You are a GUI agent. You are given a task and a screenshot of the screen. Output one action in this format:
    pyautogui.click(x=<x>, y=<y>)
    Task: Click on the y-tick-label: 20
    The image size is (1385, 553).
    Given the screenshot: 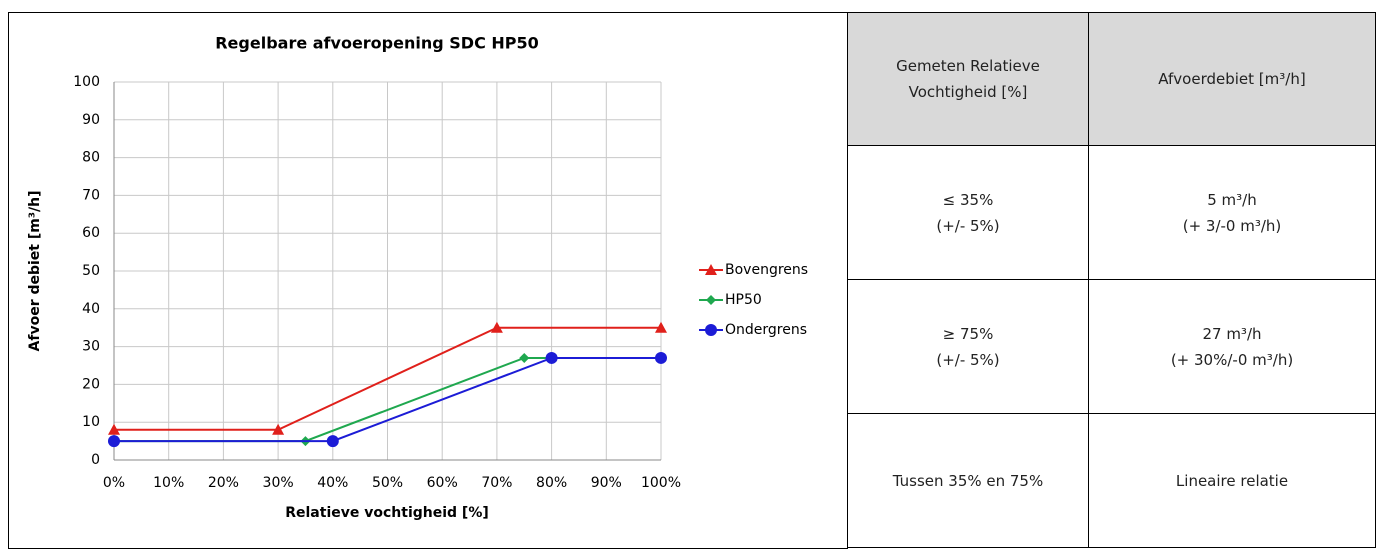 What is the action you would take?
    pyautogui.click(x=91, y=384)
    